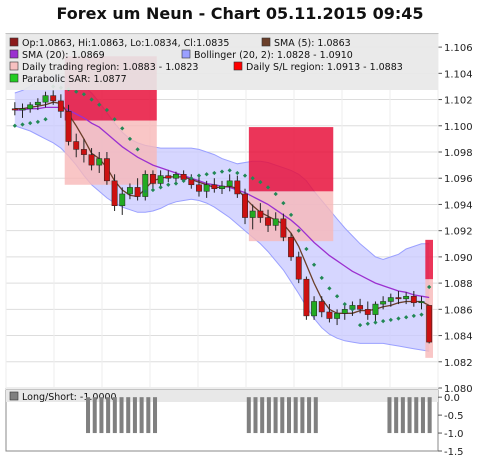 This screenshot has width=480, height=457. I want to click on y-tick-label: 1.086, so click(458, 310).